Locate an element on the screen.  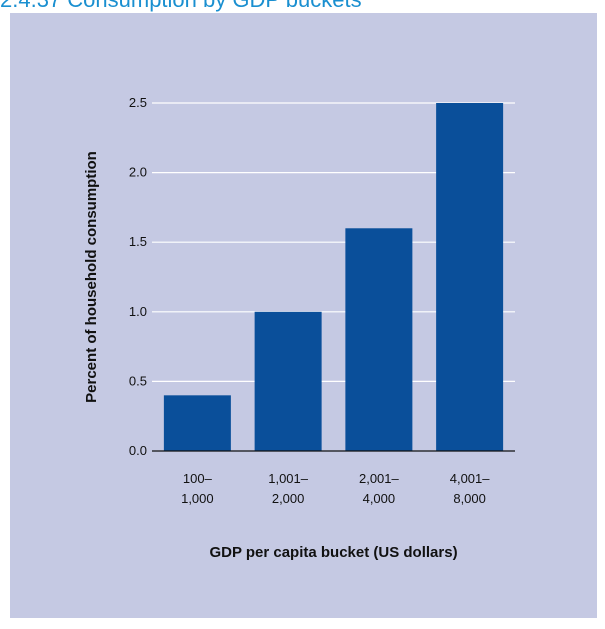
y-tick-label: 2.5 is located at coordinates (138, 102).